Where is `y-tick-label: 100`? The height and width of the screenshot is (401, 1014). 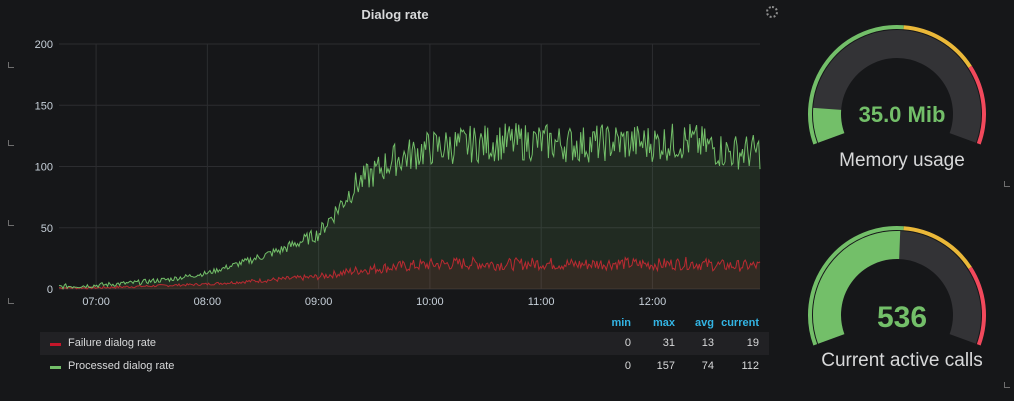
y-tick-label: 100 is located at coordinates (44, 168).